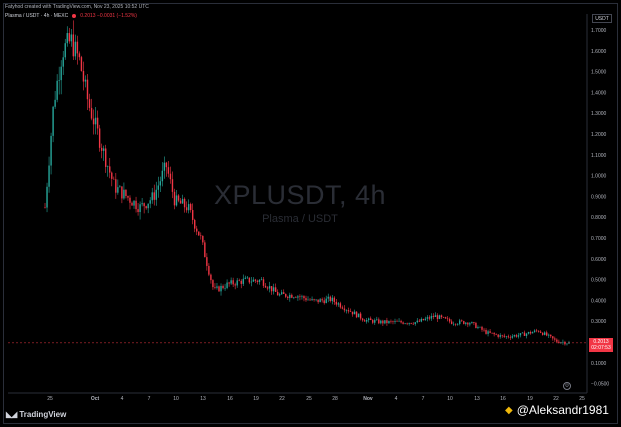  Describe the element at coordinates (599, 156) in the screenshot. I see `price-tick-label: 1.1000` at that location.